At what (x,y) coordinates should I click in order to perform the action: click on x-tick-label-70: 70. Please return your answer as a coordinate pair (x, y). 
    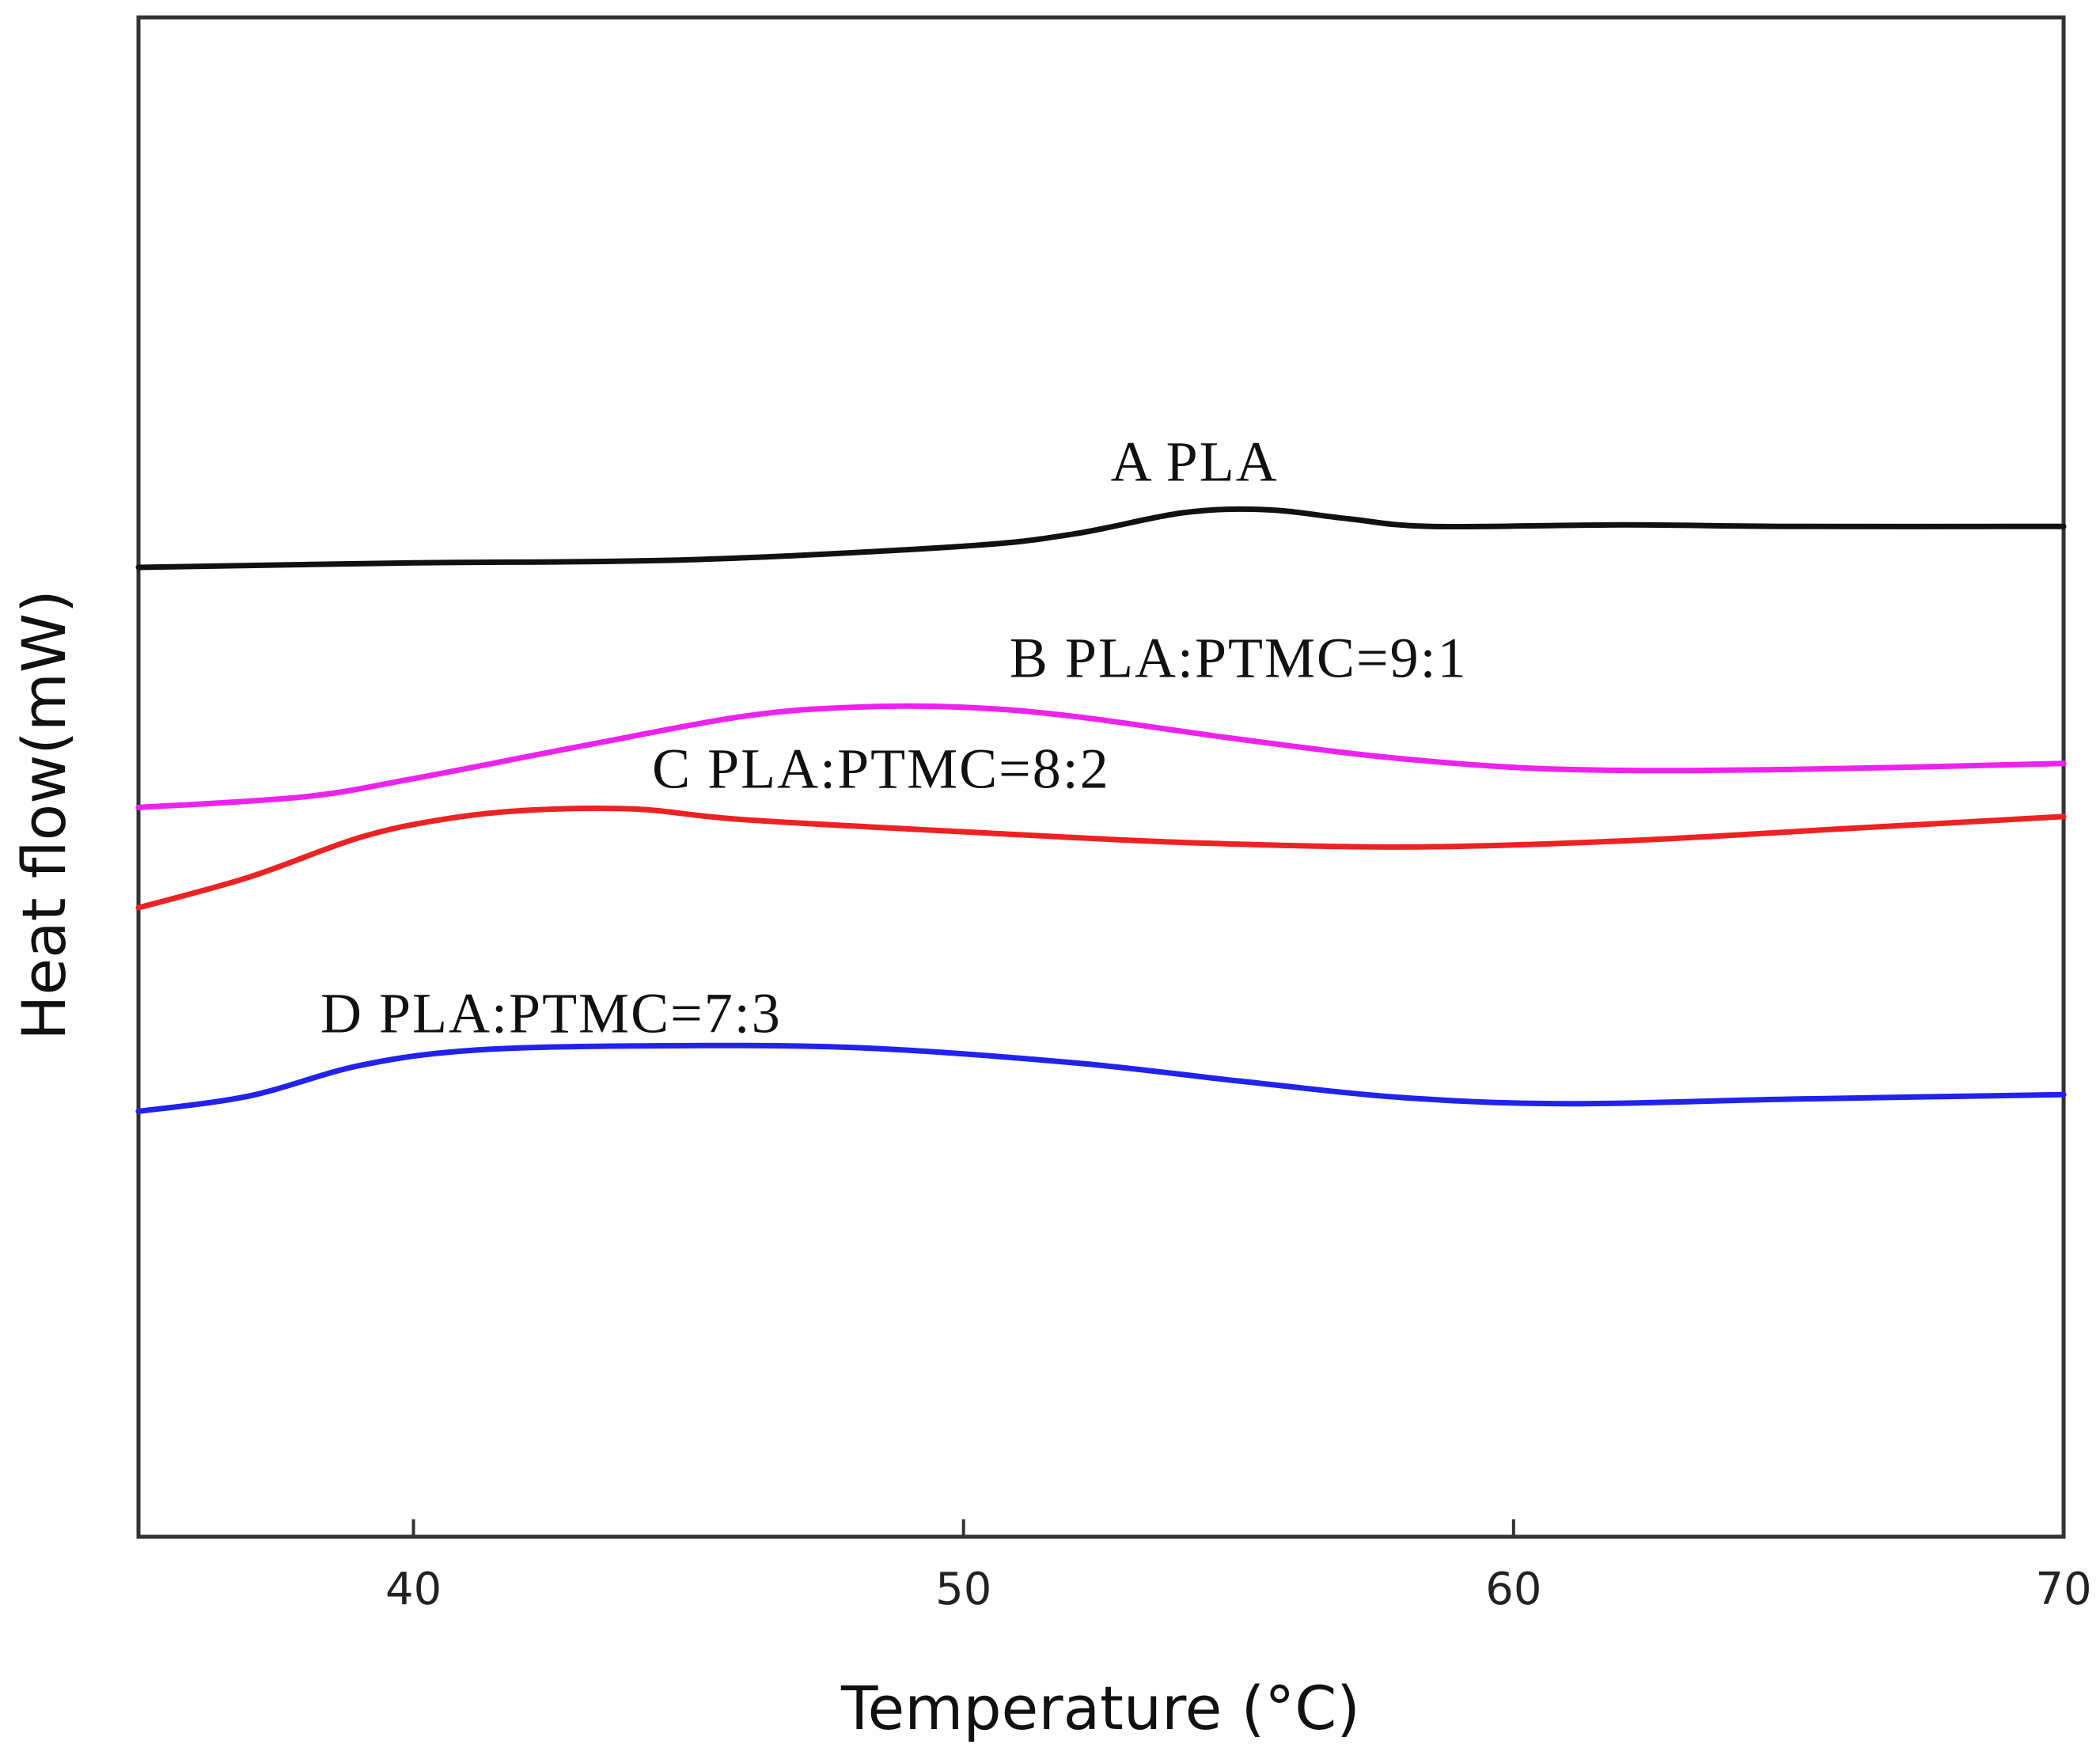
    Looking at the image, I should click on (2063, 1589).